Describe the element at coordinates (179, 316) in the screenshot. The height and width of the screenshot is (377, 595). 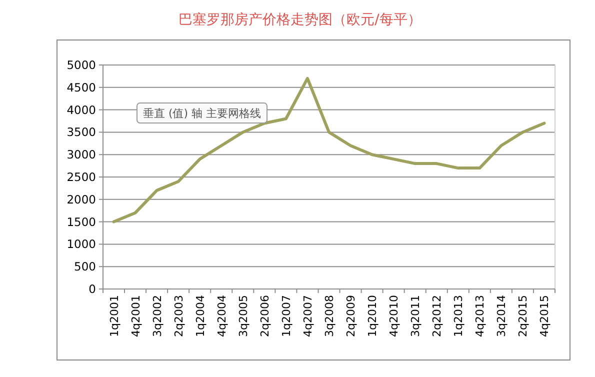
I see `x-tick-label: 2q2003` at that location.